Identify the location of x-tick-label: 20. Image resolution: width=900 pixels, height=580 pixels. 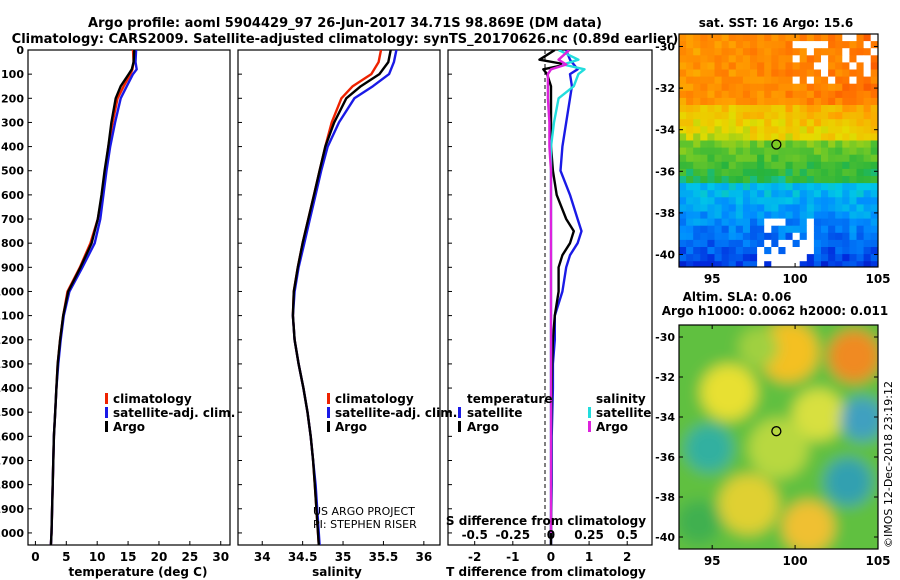
(159, 557).